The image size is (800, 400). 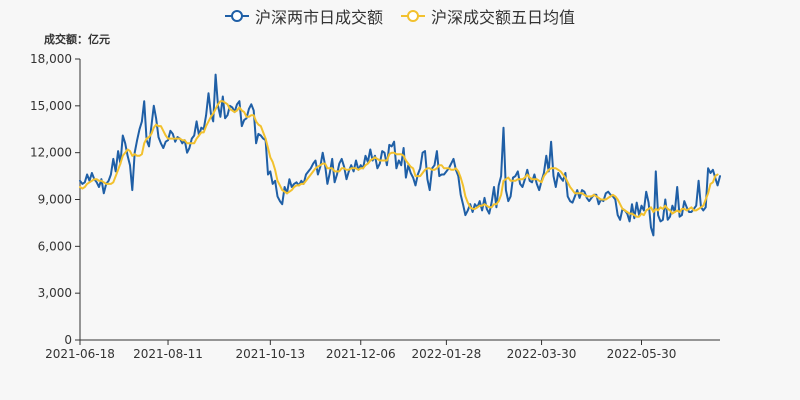 I want to click on y-tick-label: 15,000, so click(x=51, y=106).